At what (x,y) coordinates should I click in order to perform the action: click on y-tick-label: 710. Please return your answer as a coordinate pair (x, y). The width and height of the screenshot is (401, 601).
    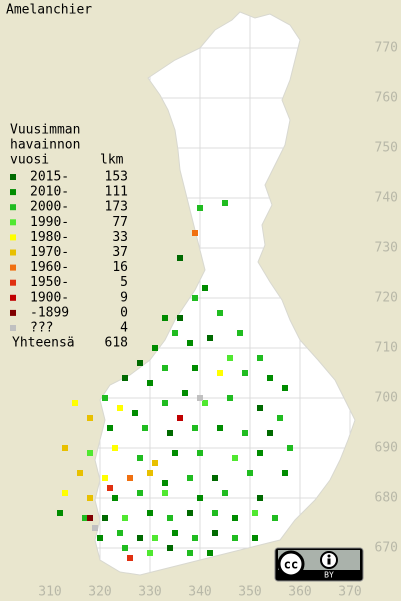
    Looking at the image, I should click on (386, 348).